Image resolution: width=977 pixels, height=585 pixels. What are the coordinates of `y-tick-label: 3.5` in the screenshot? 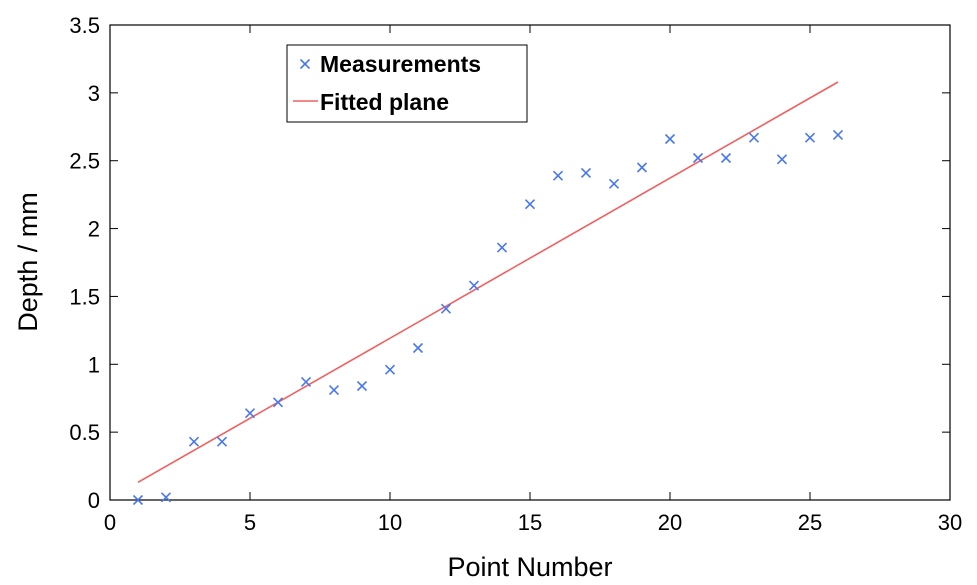 It's located at (84, 25).